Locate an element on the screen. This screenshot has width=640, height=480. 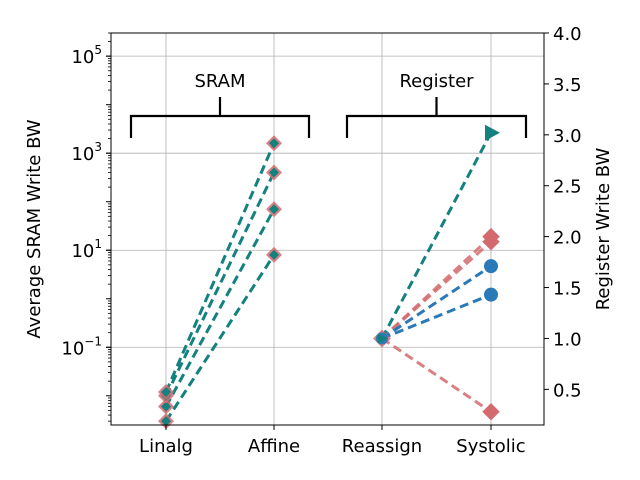
x-tick-label: Reassign is located at coordinates (382, 446).